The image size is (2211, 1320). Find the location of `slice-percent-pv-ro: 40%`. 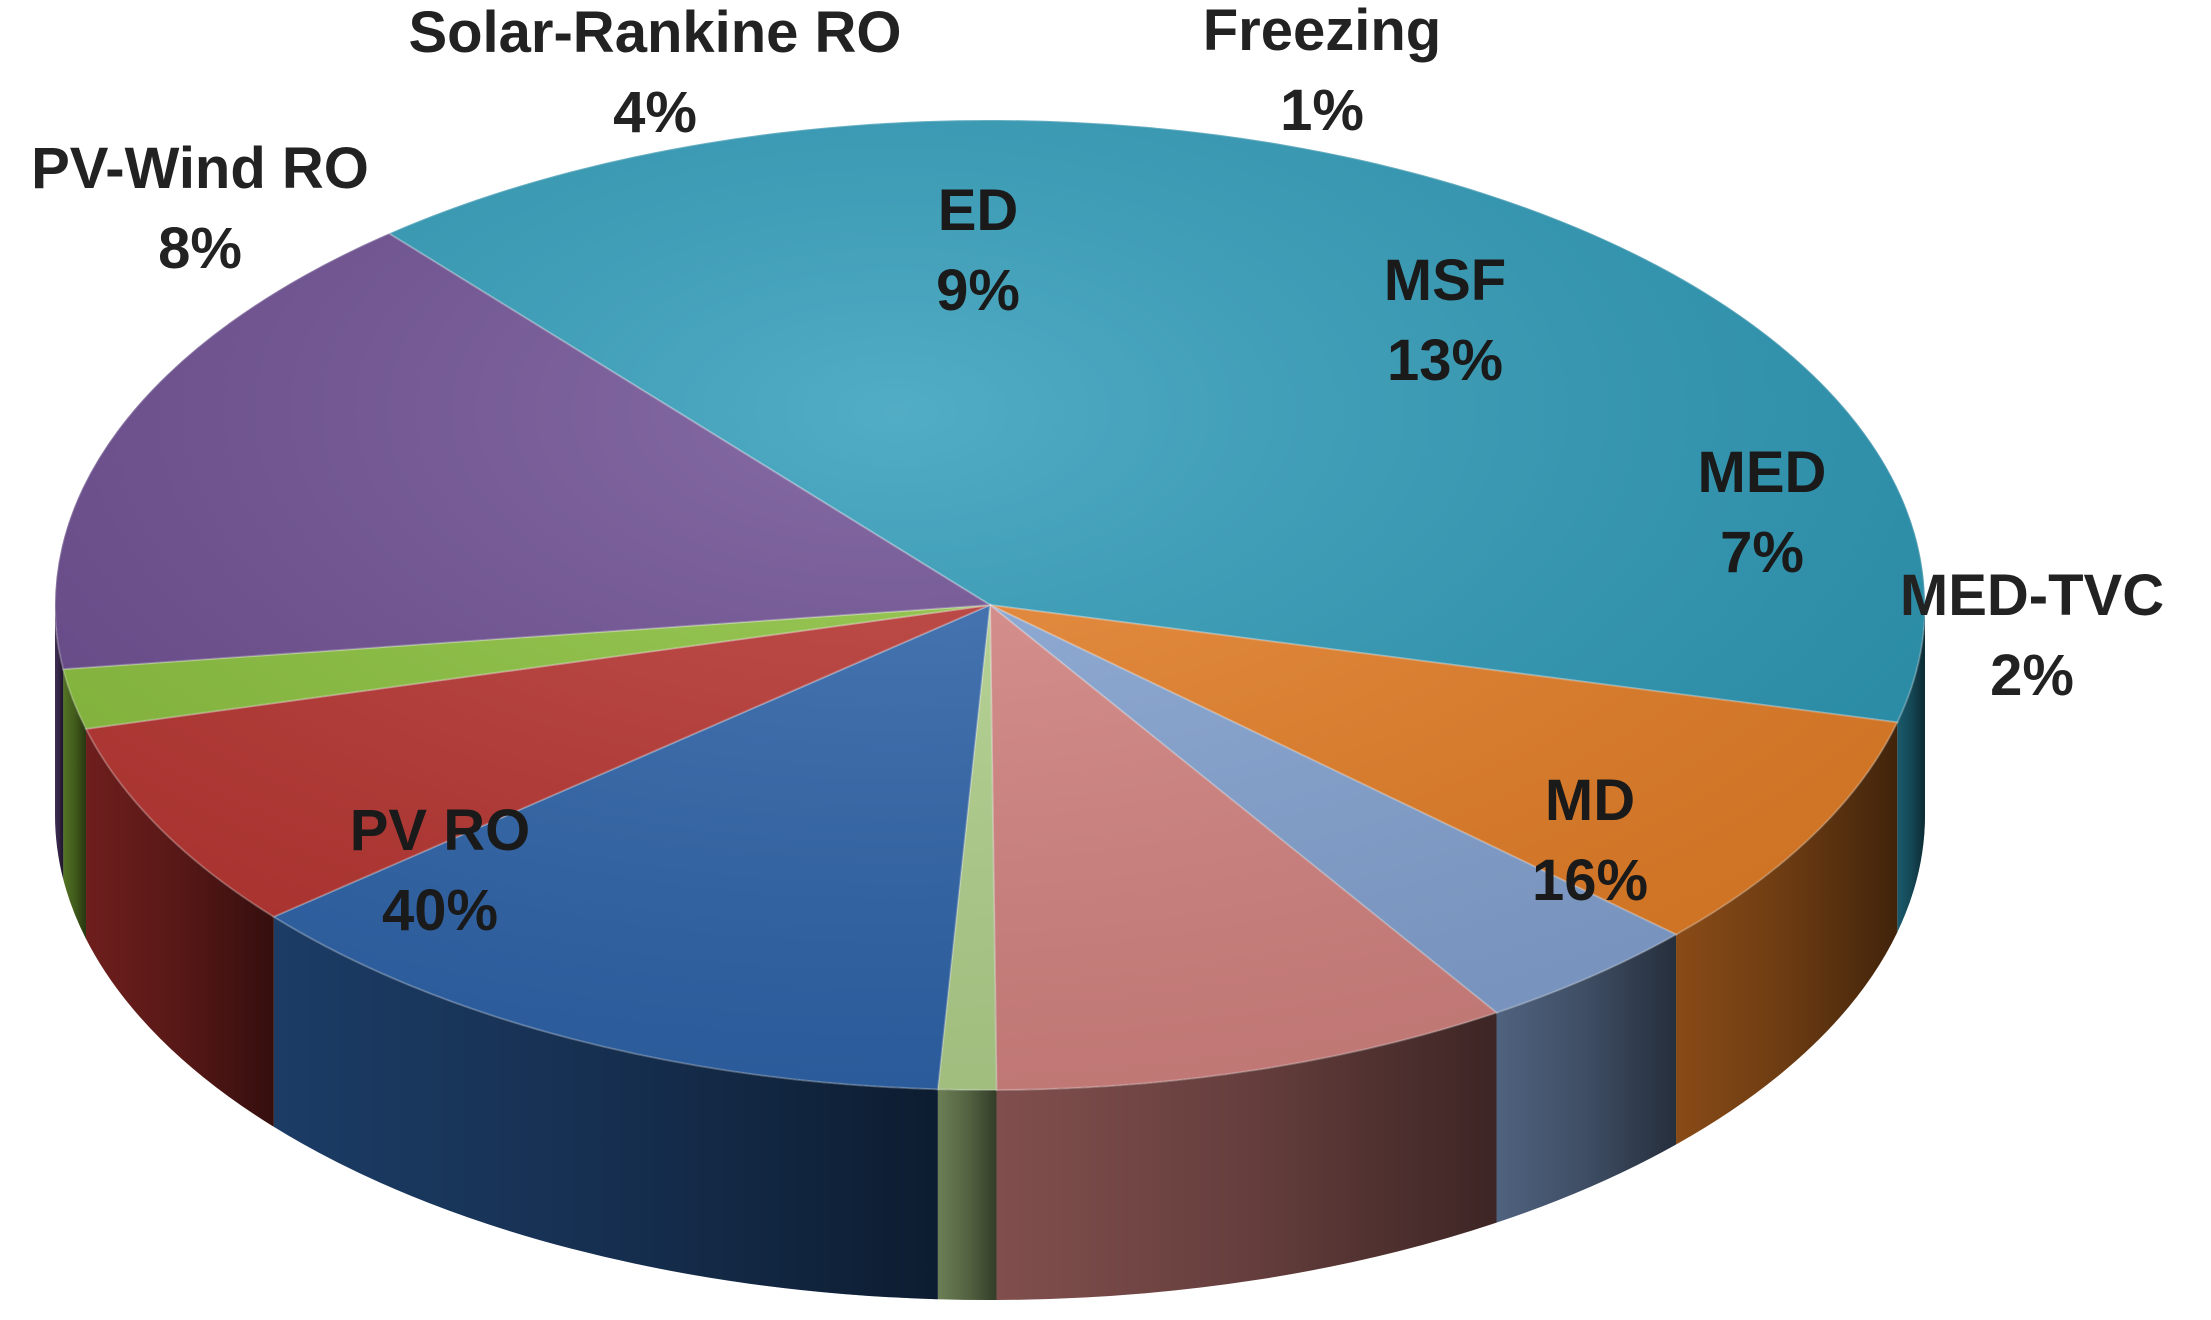

slice-percent-pv-ro: 40% is located at coordinates (440, 910).